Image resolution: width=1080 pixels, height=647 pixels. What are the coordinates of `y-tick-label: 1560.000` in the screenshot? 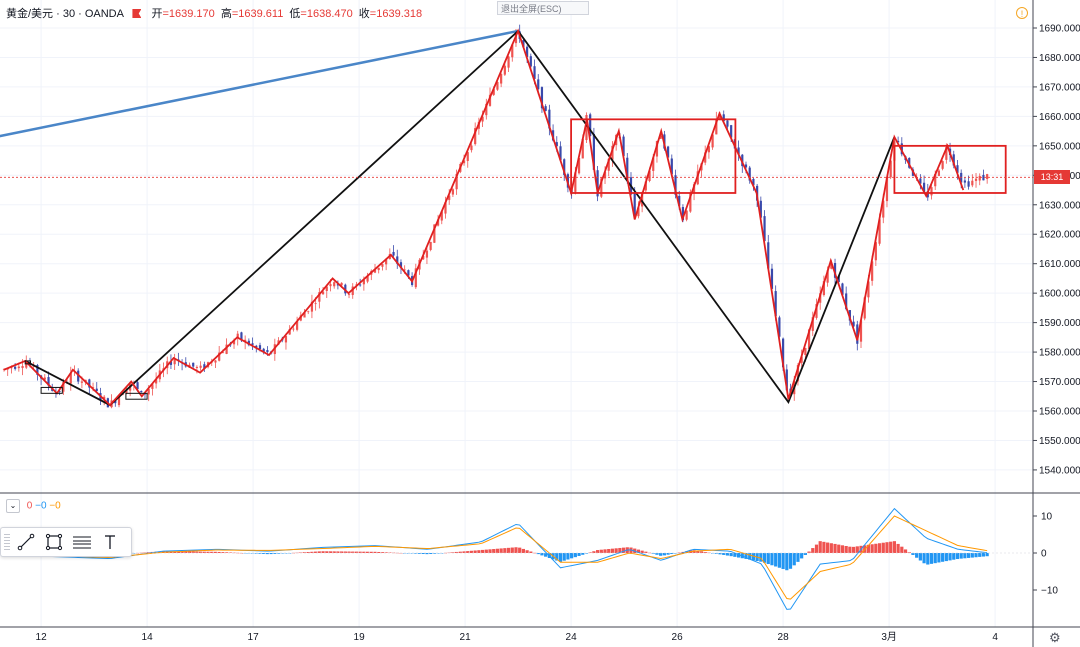 It's located at (1059, 412).